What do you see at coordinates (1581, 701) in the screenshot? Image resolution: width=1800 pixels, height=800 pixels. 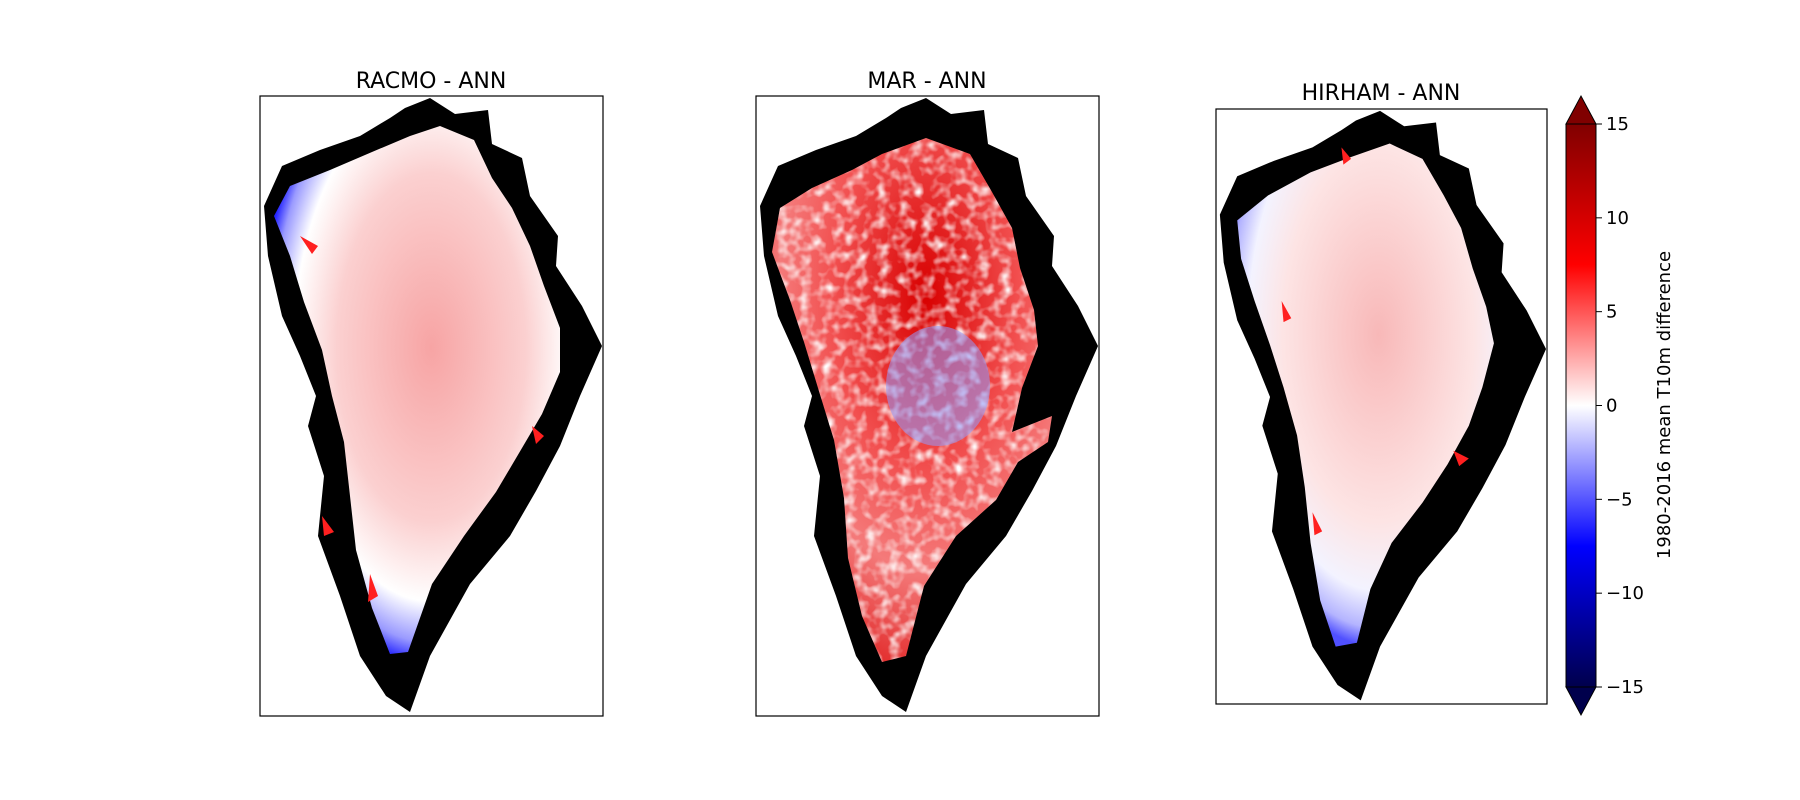 I see `colorbar-extend-min` at bounding box center [1581, 701].